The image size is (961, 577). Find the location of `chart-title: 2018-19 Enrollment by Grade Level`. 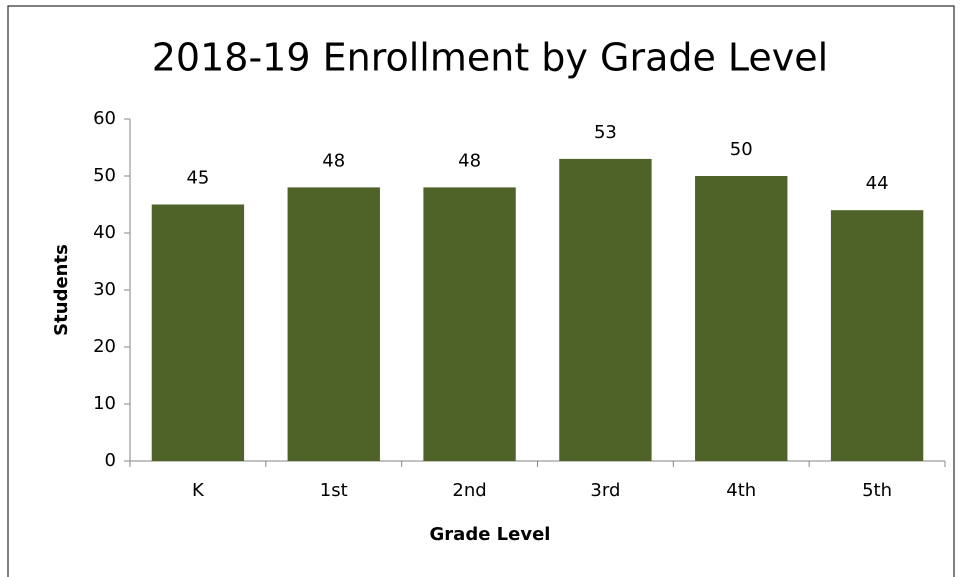

chart-title: 2018-19 Enrollment by Grade Level is located at coordinates (490, 58).